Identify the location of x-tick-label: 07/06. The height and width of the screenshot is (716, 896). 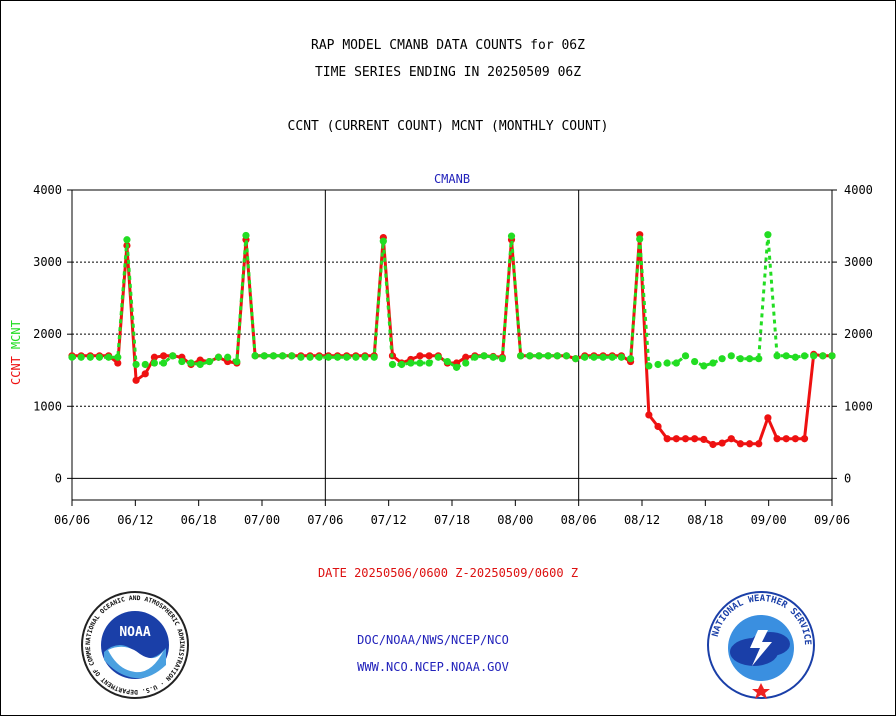
(325, 520).